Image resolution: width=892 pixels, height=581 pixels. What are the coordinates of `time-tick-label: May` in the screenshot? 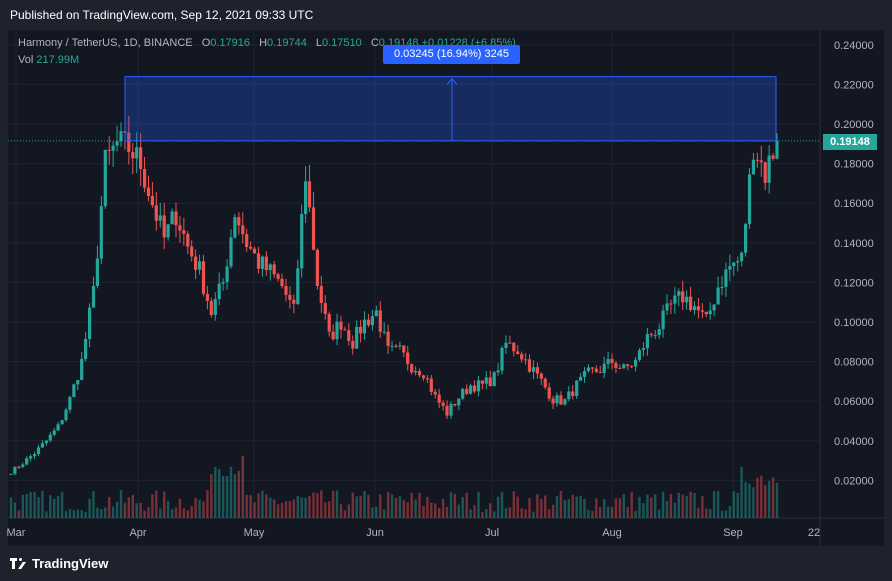 It's located at (254, 533).